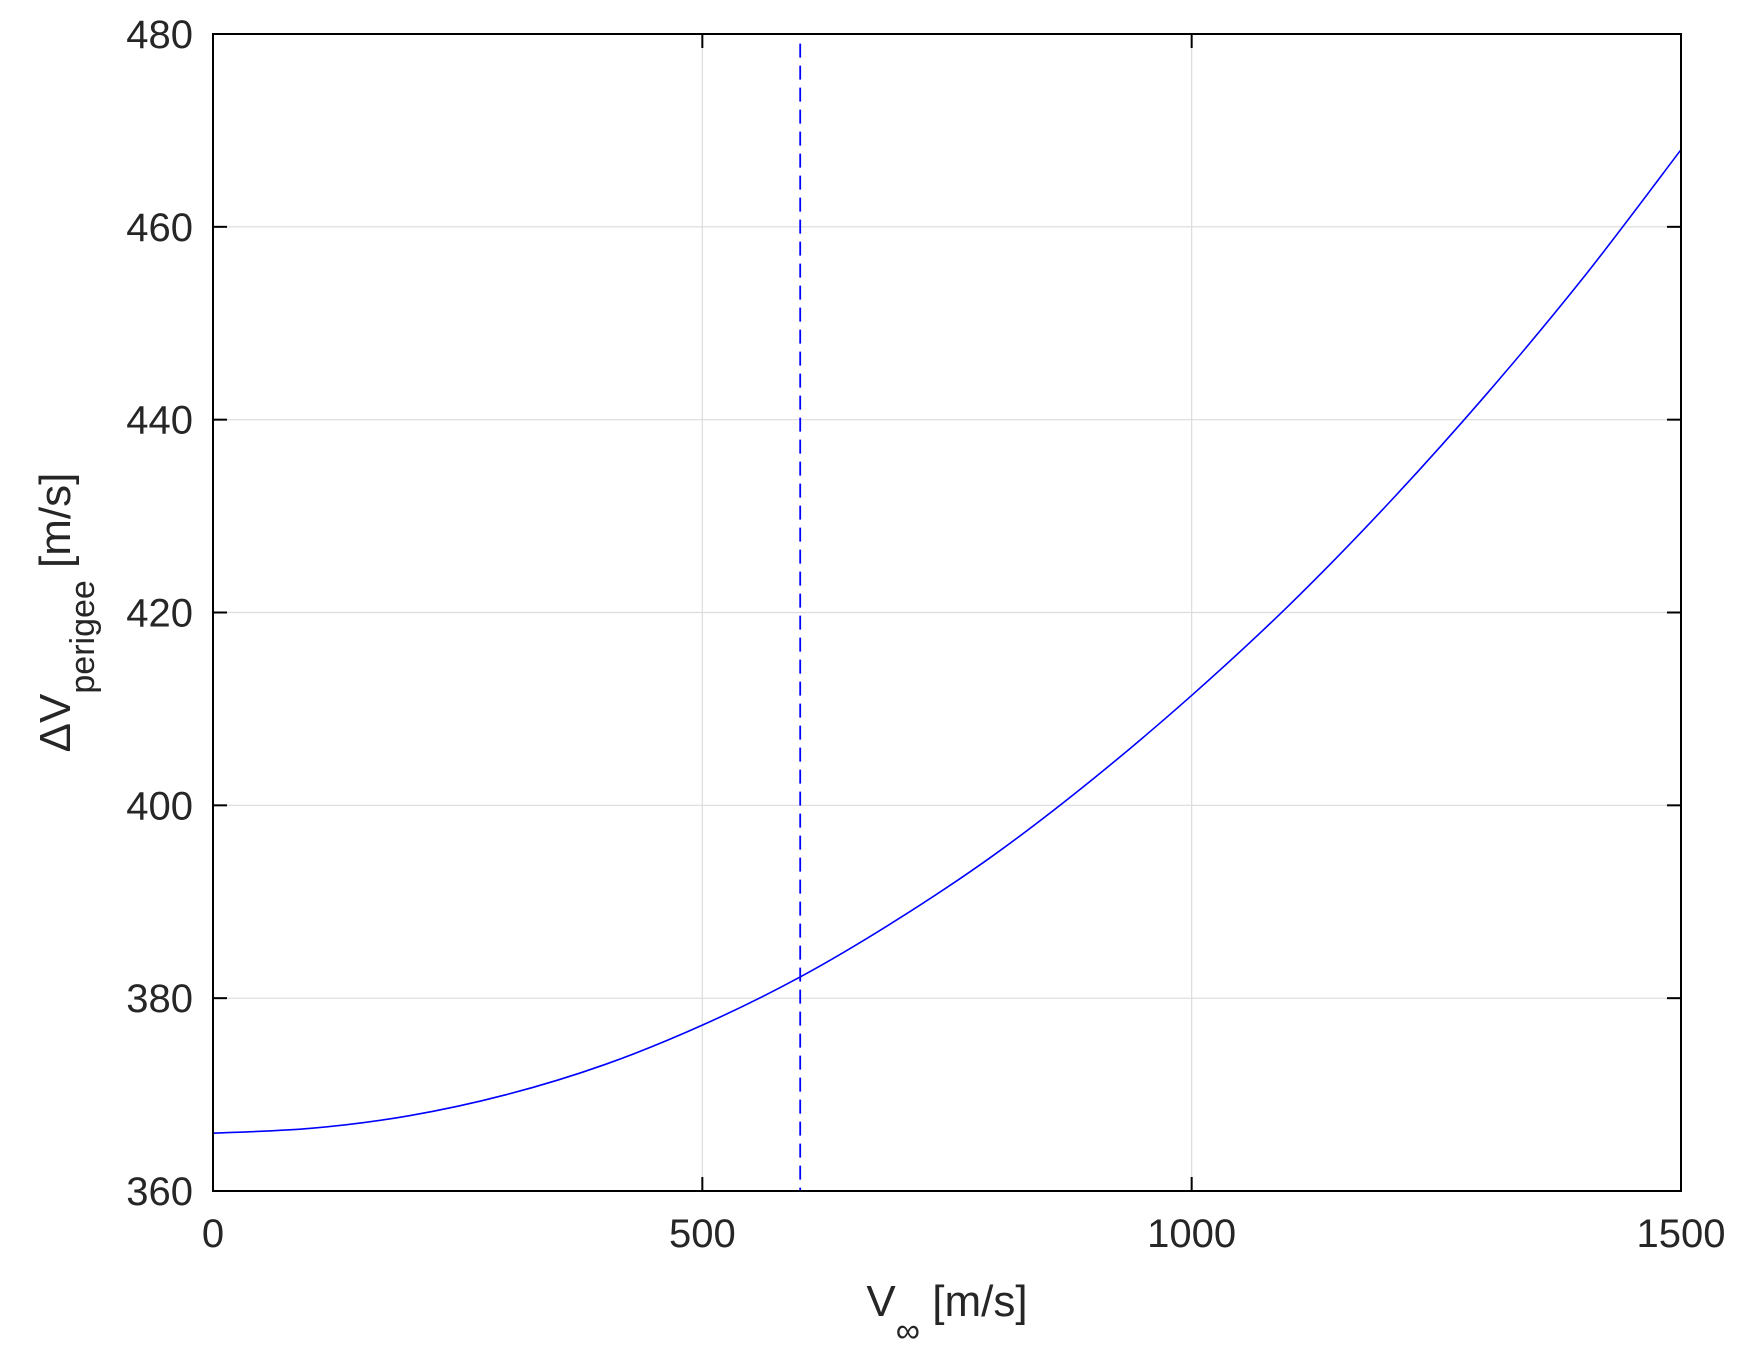 The width and height of the screenshot is (1754, 1364). I want to click on x-tick-label: 0, so click(213, 1234).